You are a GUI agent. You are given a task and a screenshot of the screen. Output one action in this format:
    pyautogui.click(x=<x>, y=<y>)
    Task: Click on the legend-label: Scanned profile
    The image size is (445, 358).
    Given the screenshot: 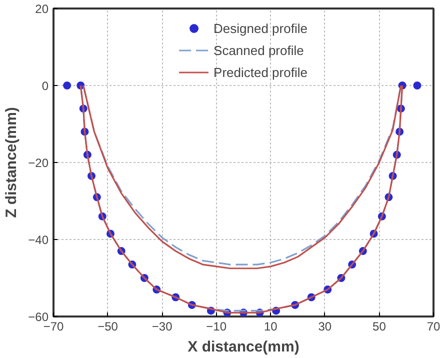 What is the action you would take?
    pyautogui.click(x=259, y=50)
    